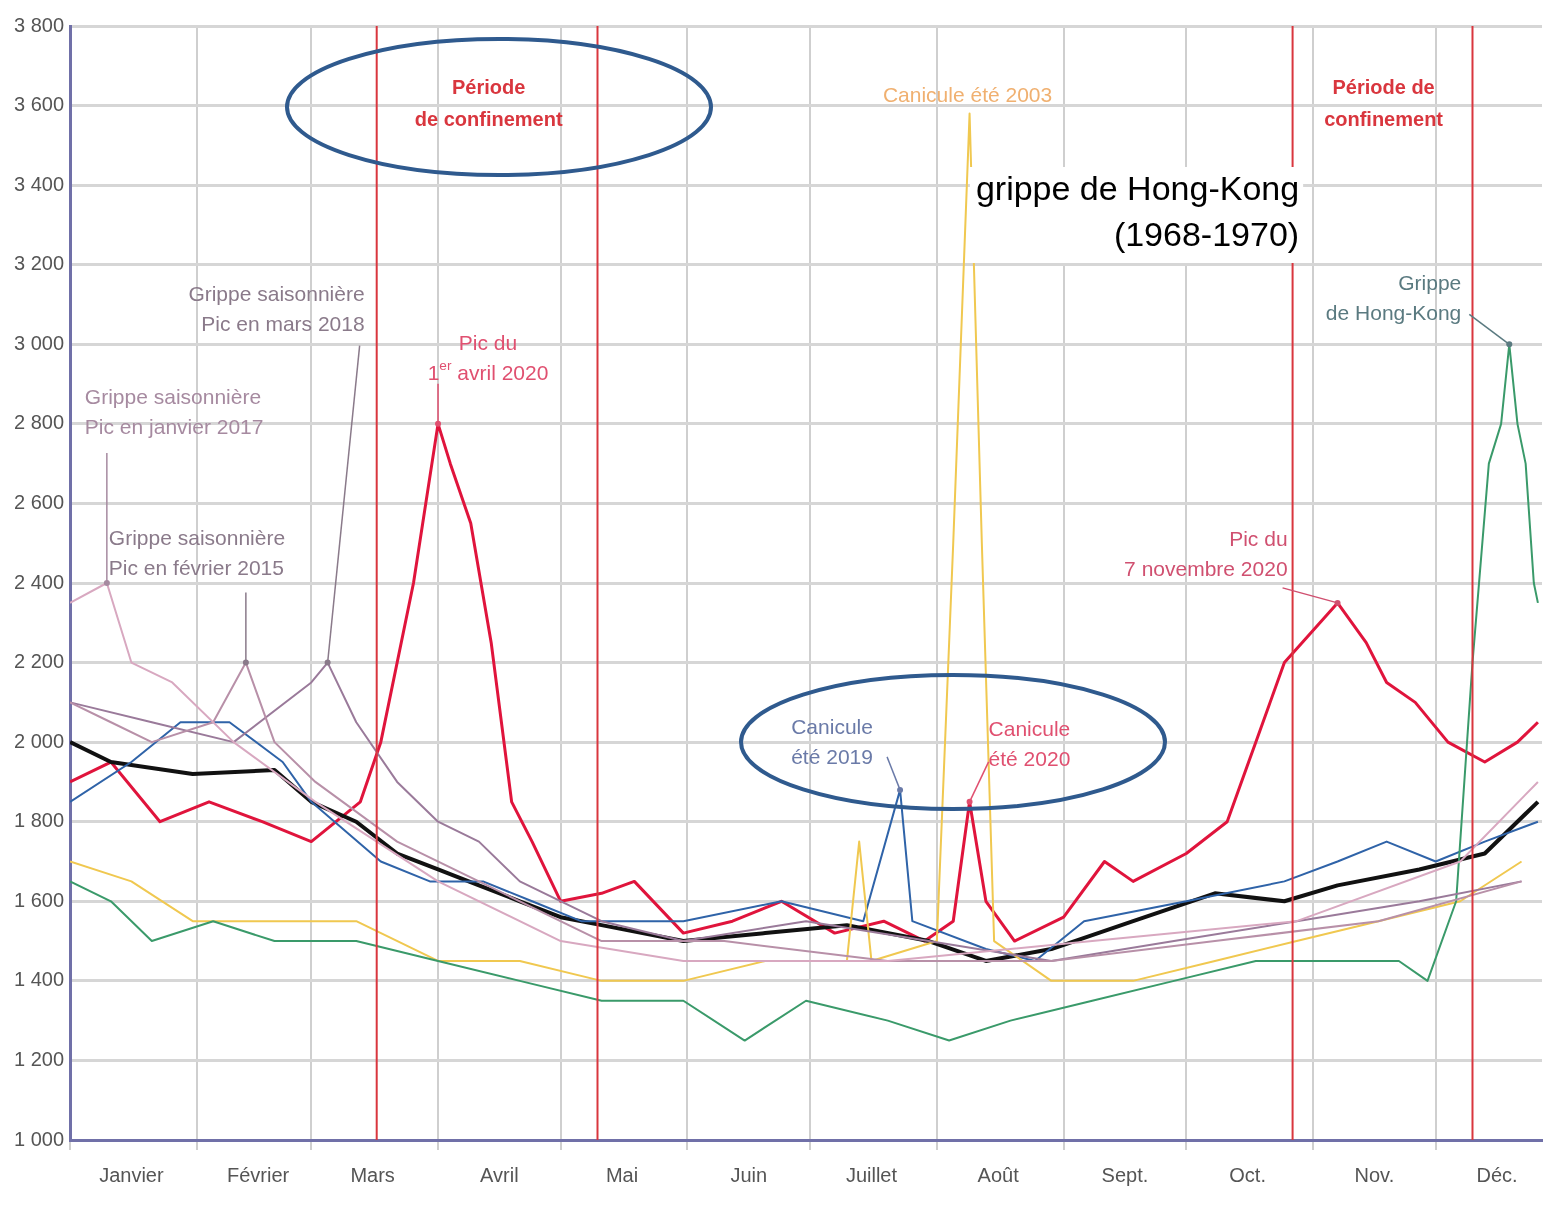  Describe the element at coordinates (174, 411) in the screenshot. I see `annotation: Grippe saisonnière Pic en janvier 2017` at that location.